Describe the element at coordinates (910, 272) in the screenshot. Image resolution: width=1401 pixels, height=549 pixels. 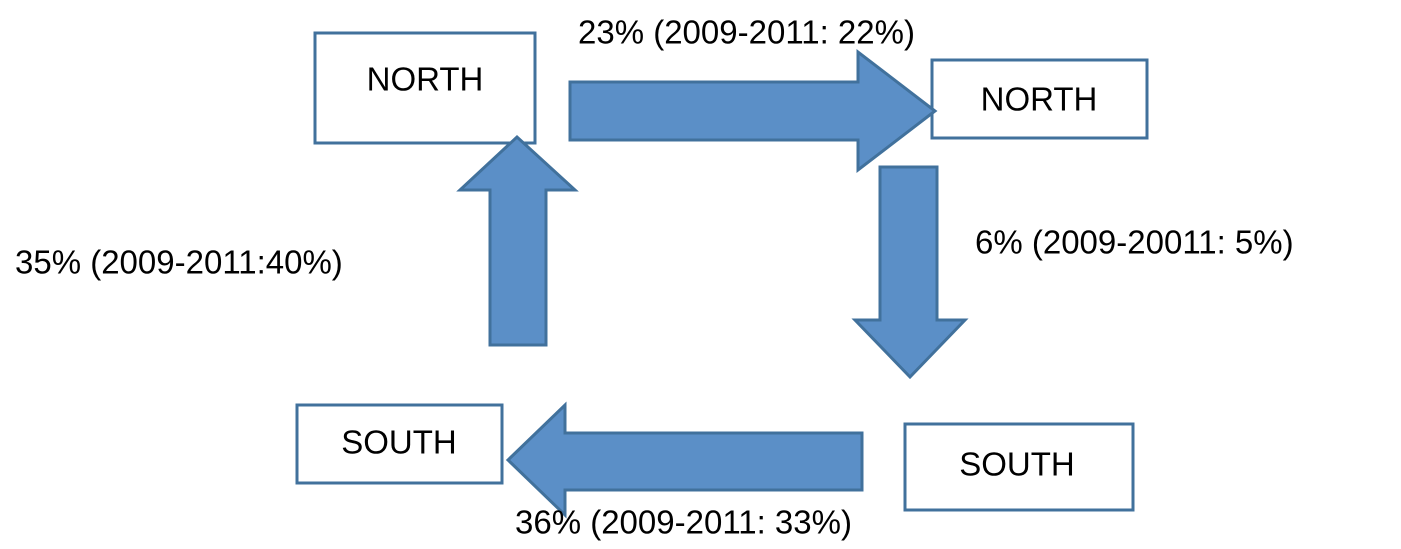
I see `arrow-down` at that location.